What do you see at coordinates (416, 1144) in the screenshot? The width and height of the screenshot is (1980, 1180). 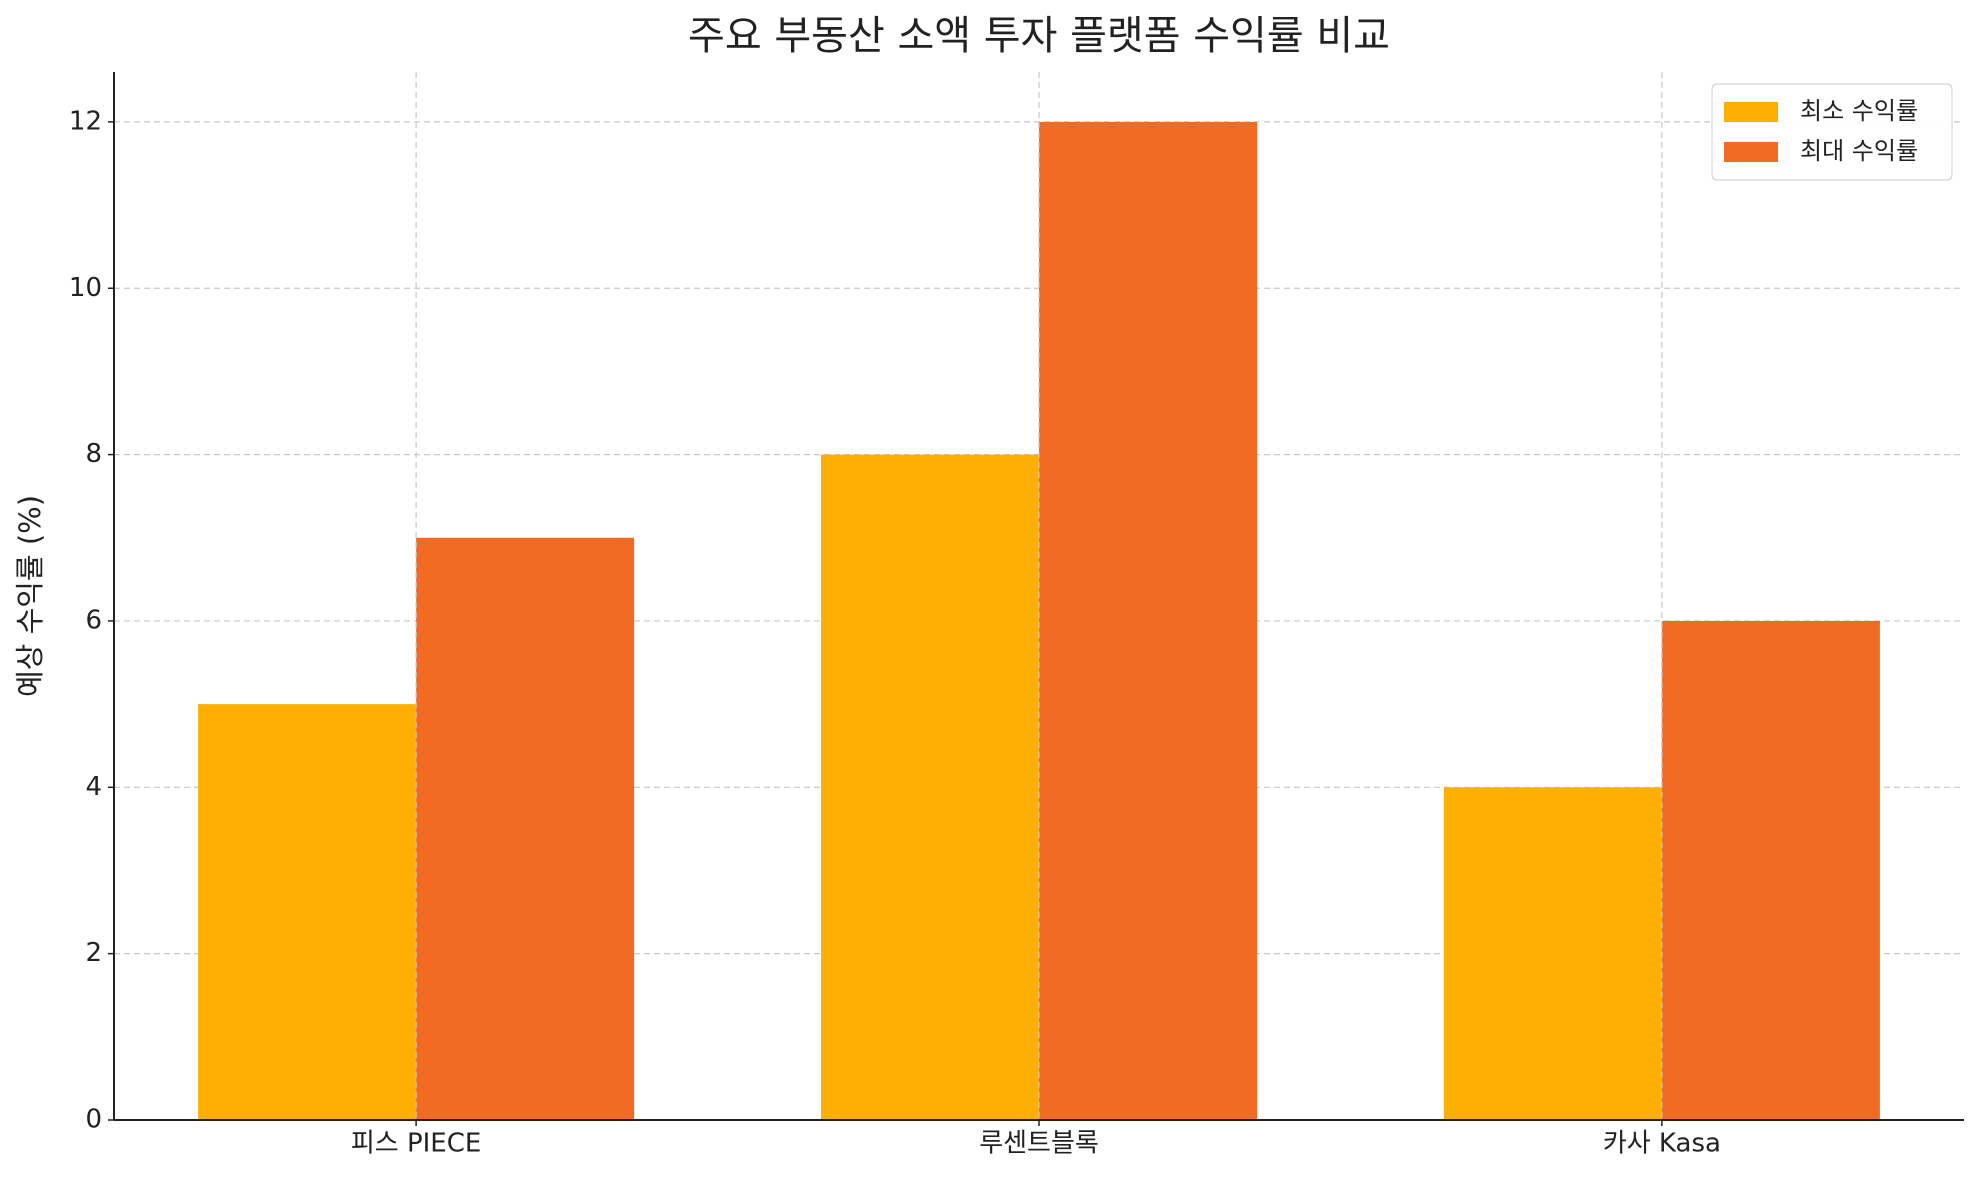 I see `x-tick-label: 피스 PIECE` at bounding box center [416, 1144].